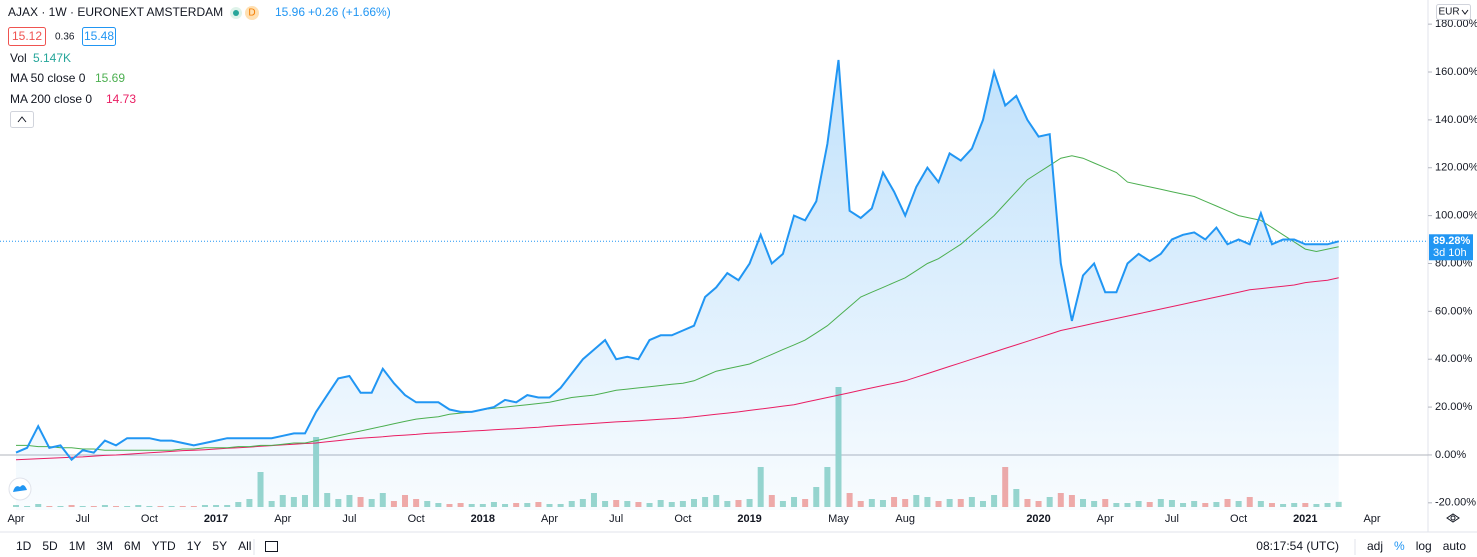  I want to click on x-tick-label: Aug, so click(905, 519).